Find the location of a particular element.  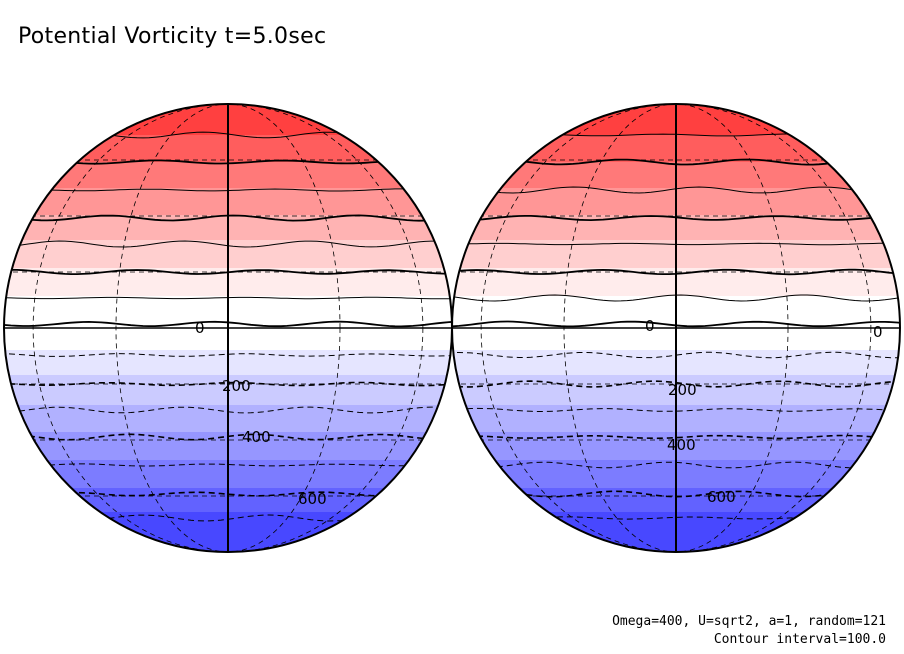

parameter-info: Omega=400, U=sqrt2, a=1, random=121 is located at coordinates (749, 621).